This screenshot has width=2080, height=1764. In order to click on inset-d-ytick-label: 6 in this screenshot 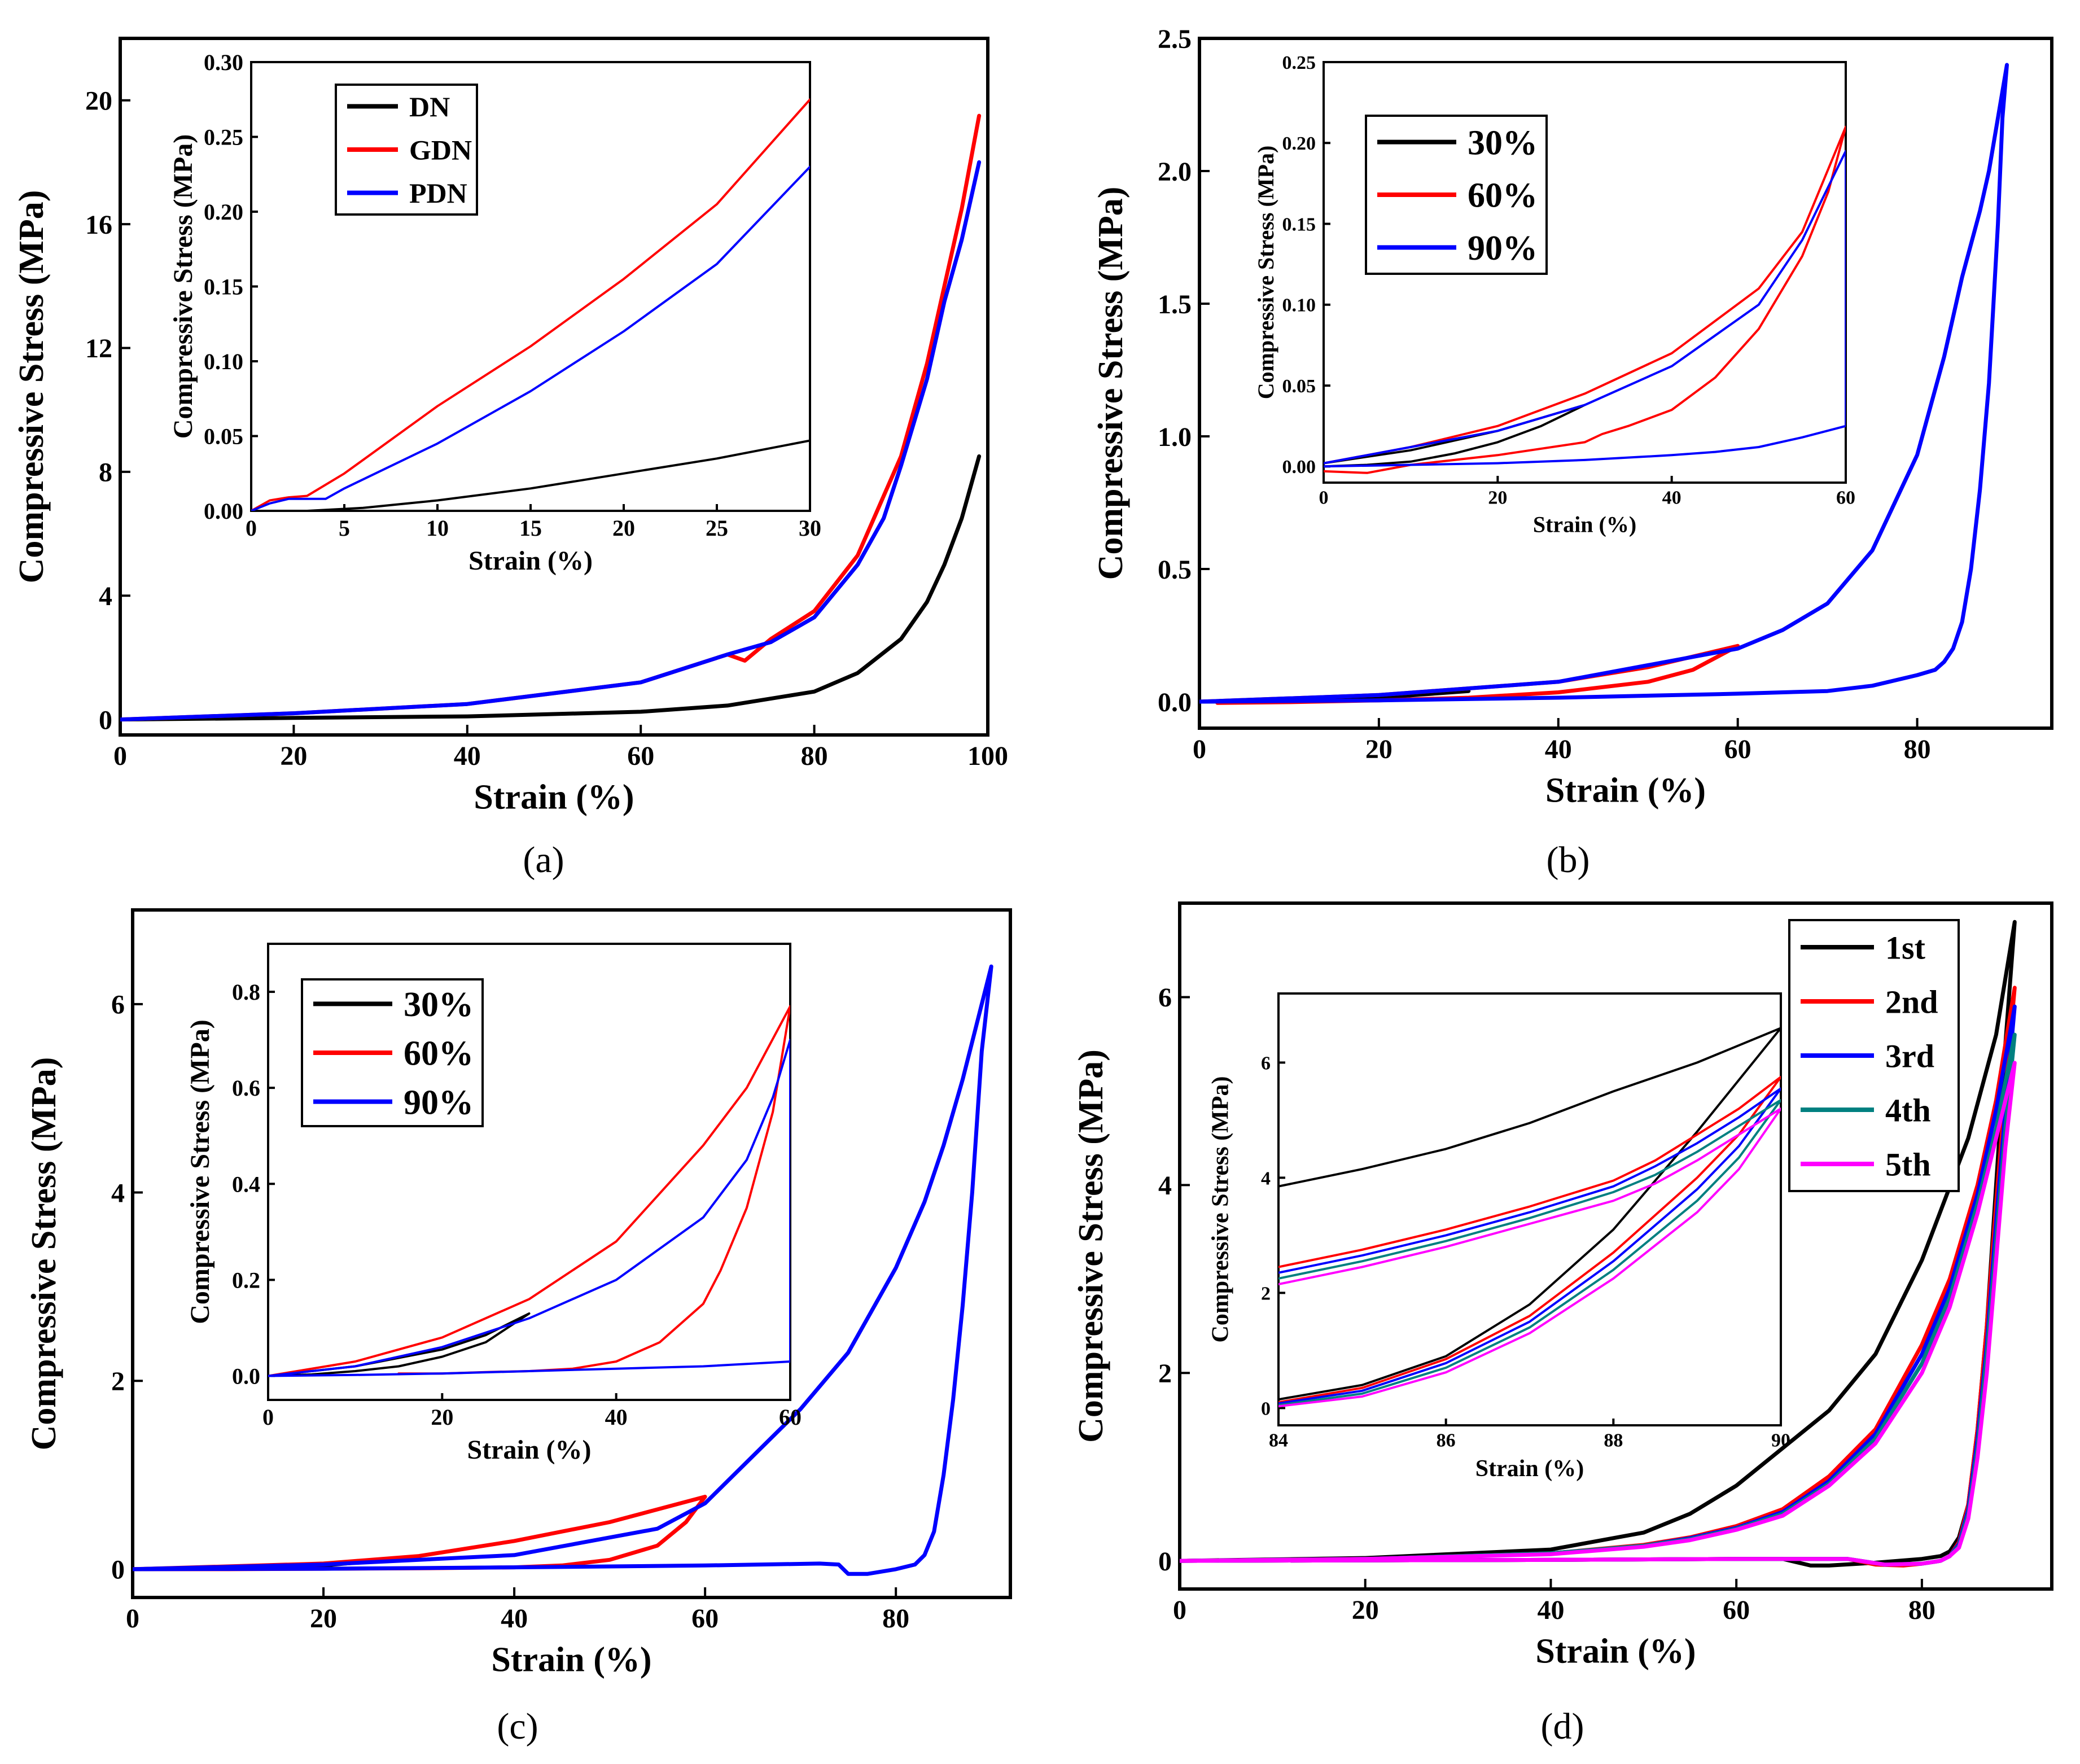, I will do `click(1266, 1063)`.